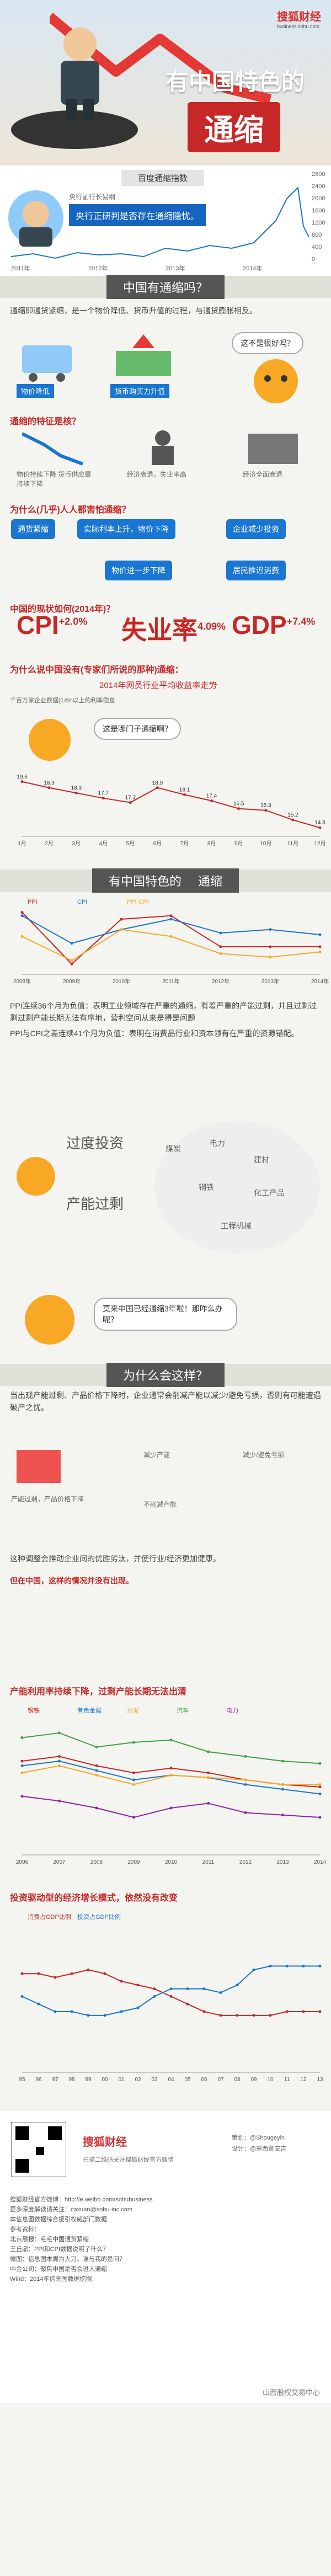  What do you see at coordinates (273, 449) in the screenshot?
I see `recession-icon` at bounding box center [273, 449].